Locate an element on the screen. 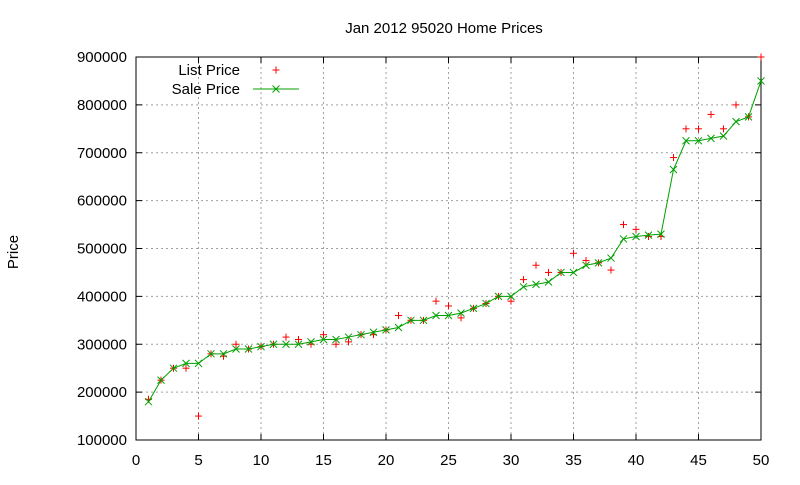  legend-label: List Price is located at coordinates (209, 70).